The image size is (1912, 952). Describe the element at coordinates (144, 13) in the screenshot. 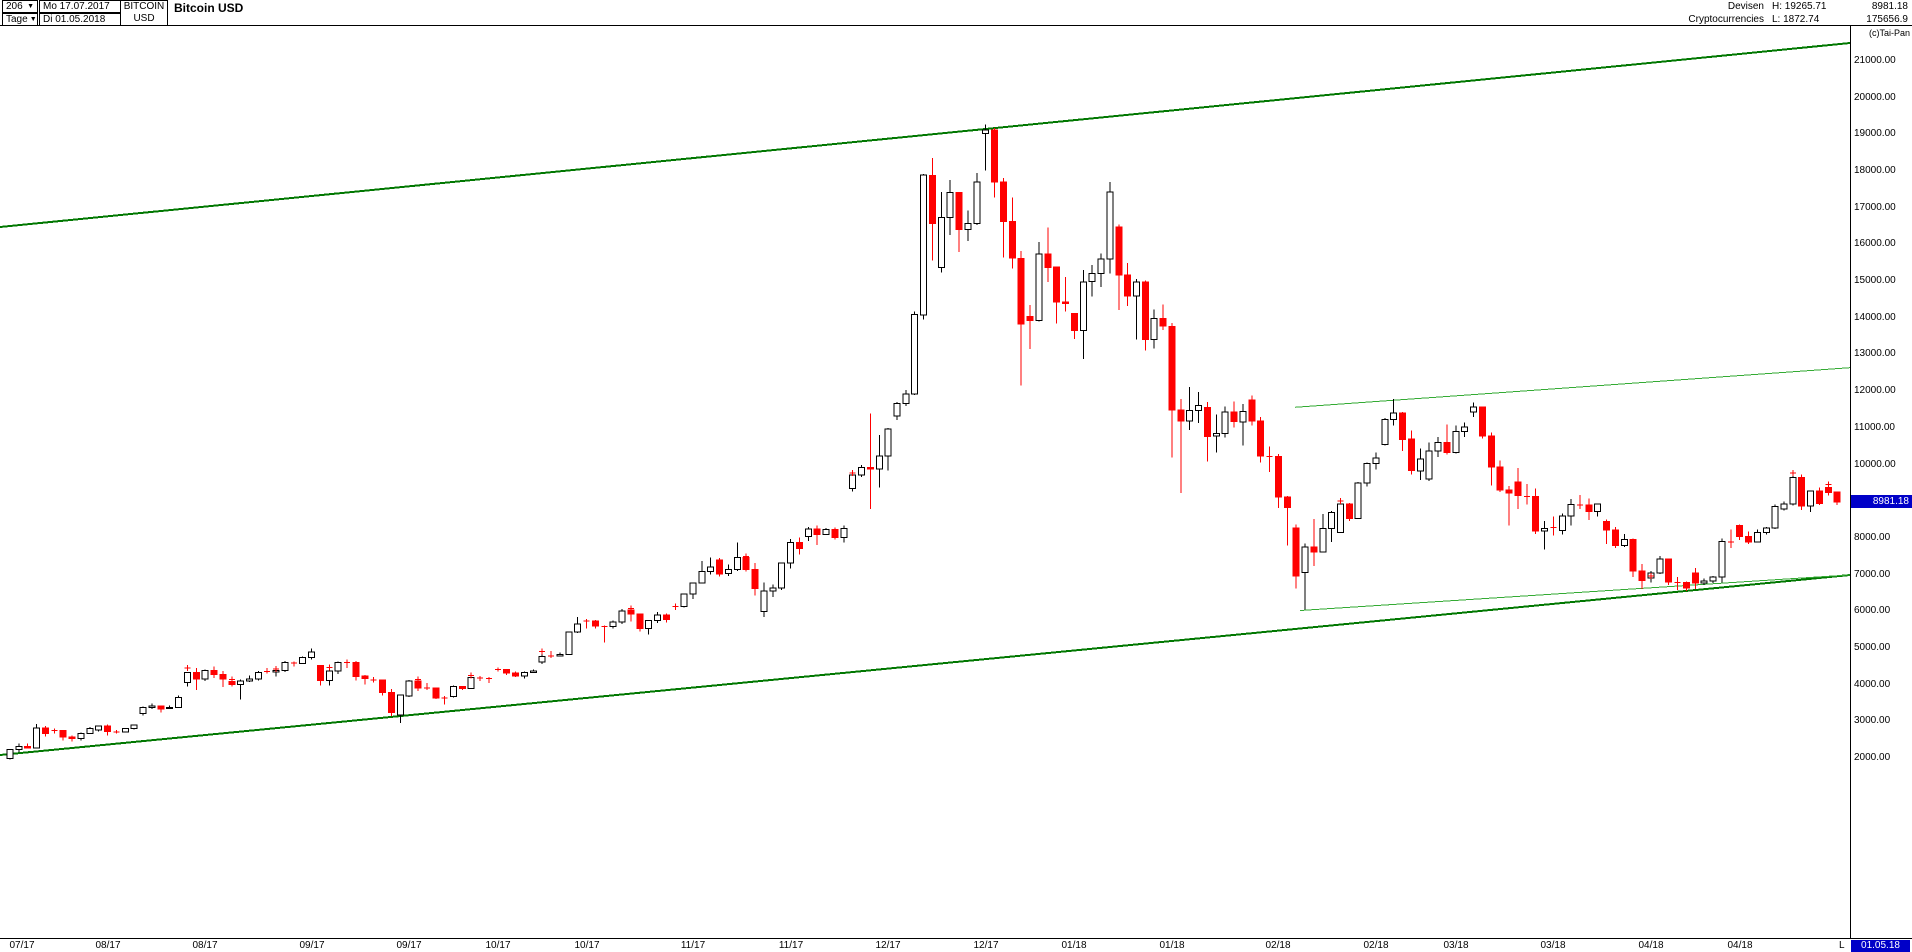

I see `symbol-box: BITCOIN USD` at that location.